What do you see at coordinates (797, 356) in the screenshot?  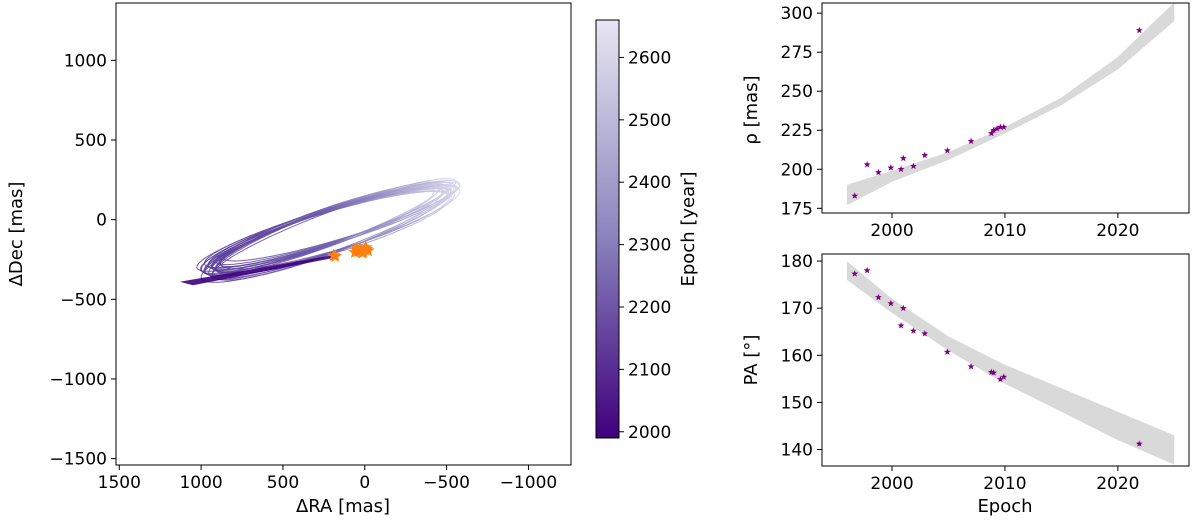 I see `y-tick-label: 160` at bounding box center [797, 356].